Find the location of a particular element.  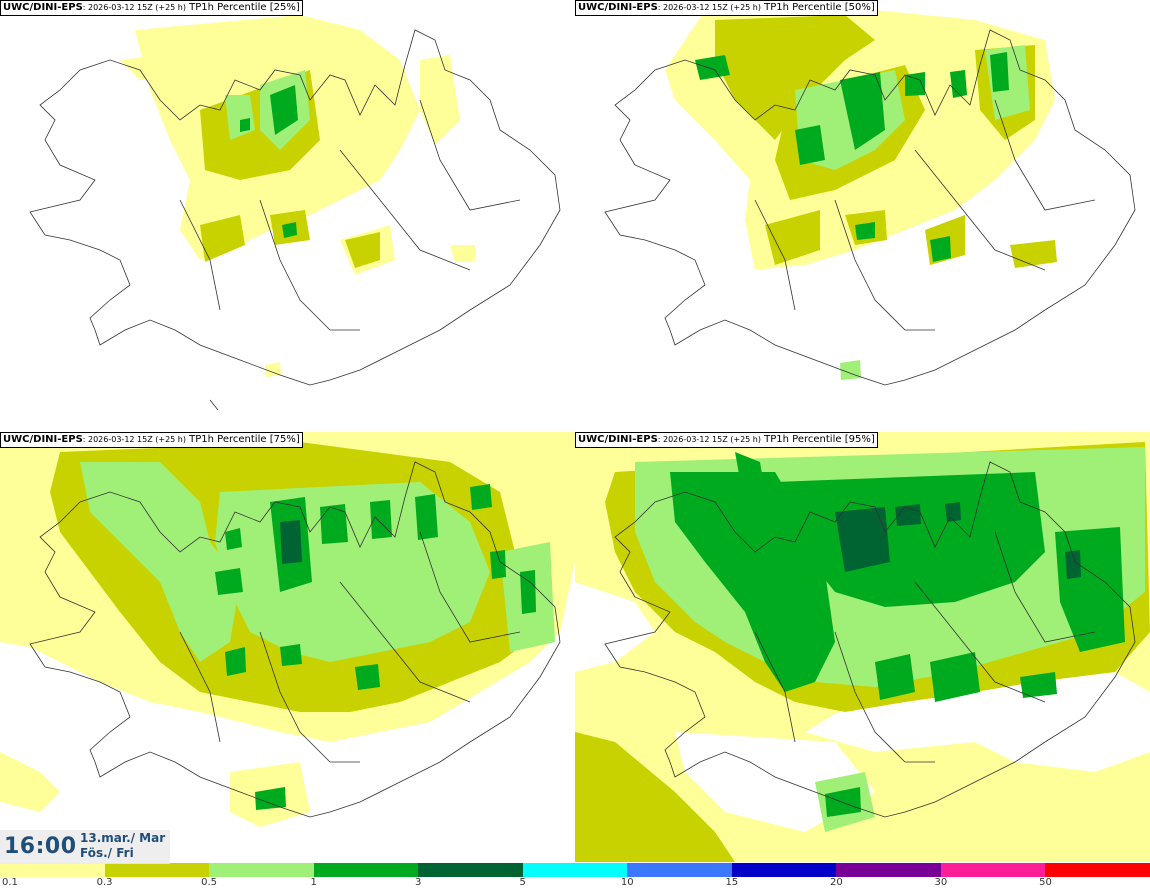

precip-colorbar is located at coordinates (575, 870).